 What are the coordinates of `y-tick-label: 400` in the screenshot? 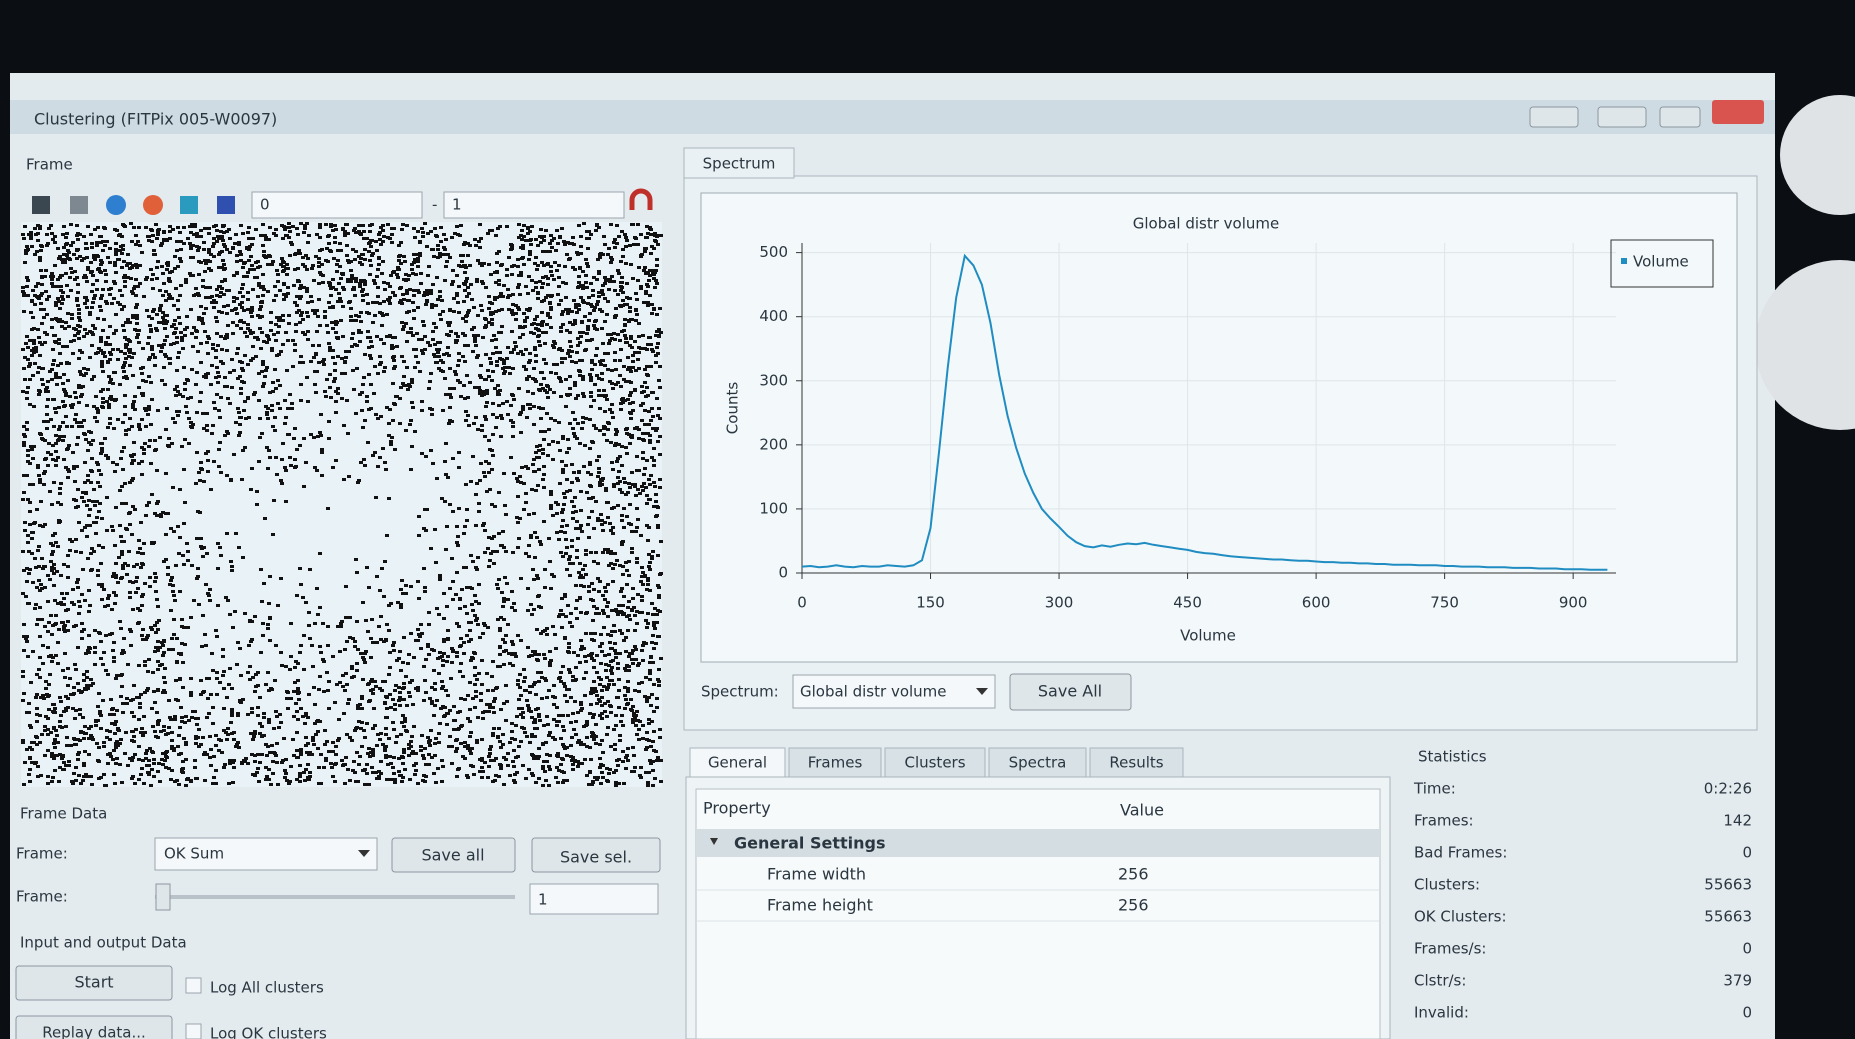 It's located at (773, 316).